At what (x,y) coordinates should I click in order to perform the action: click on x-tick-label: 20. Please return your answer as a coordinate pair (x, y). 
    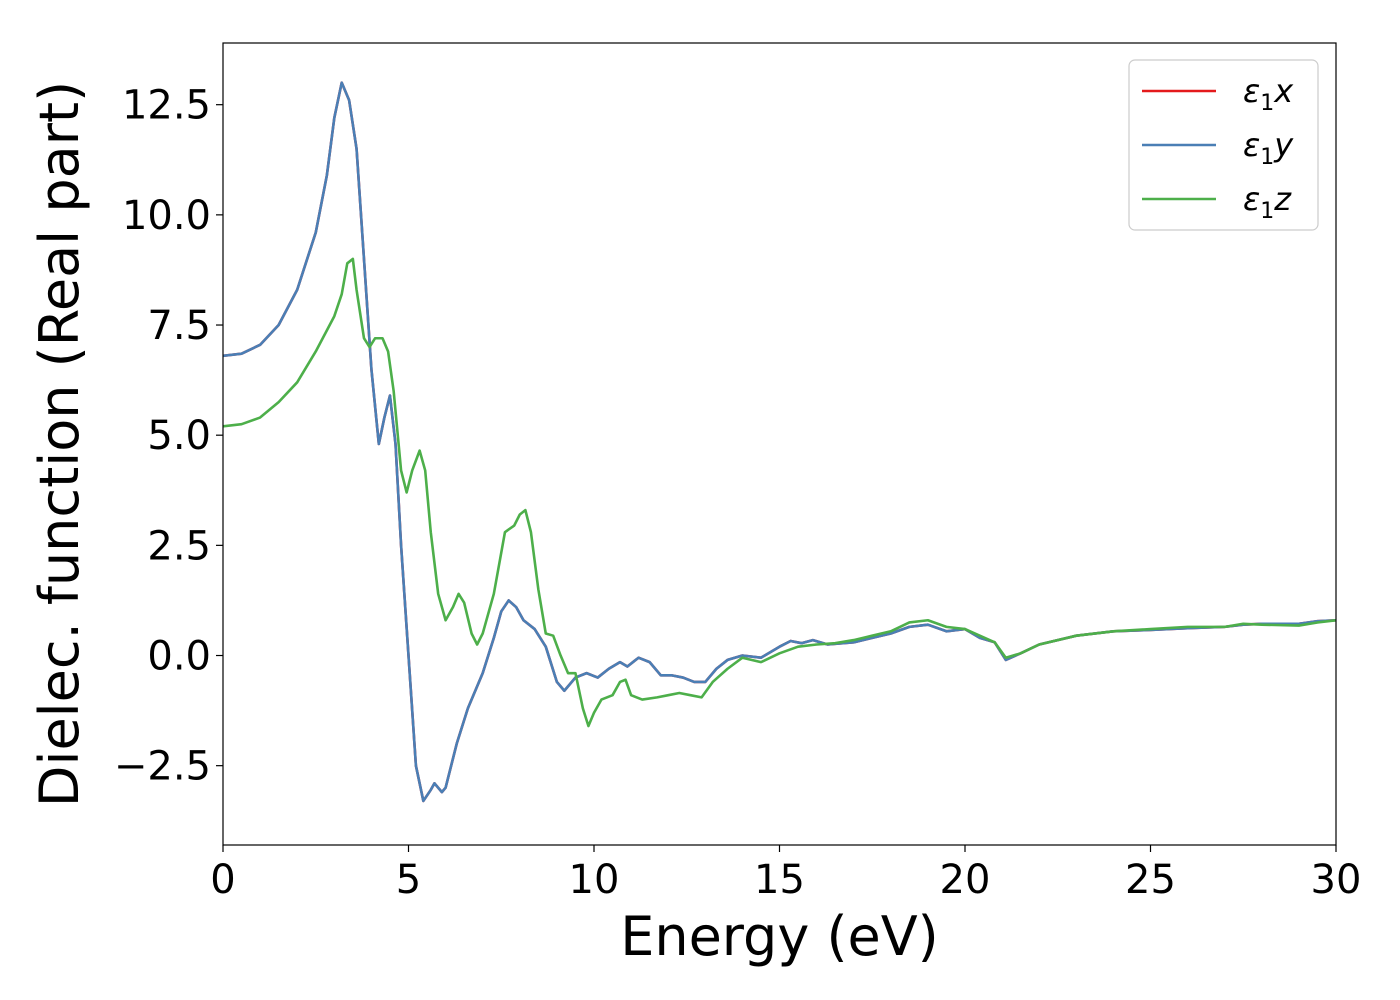
    Looking at the image, I should click on (965, 880).